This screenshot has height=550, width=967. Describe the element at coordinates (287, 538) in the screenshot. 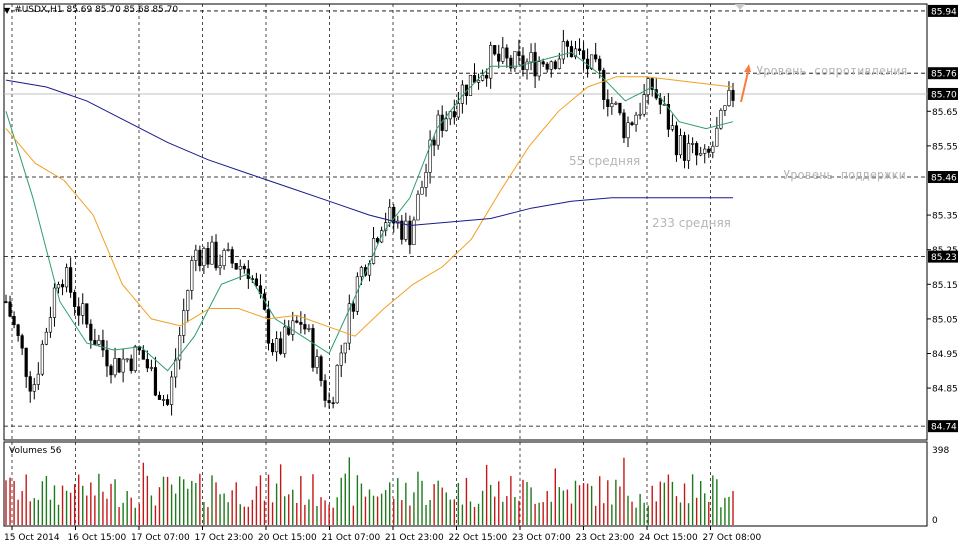

I see `time-tick-label: 20 Oct 15:00` at that location.